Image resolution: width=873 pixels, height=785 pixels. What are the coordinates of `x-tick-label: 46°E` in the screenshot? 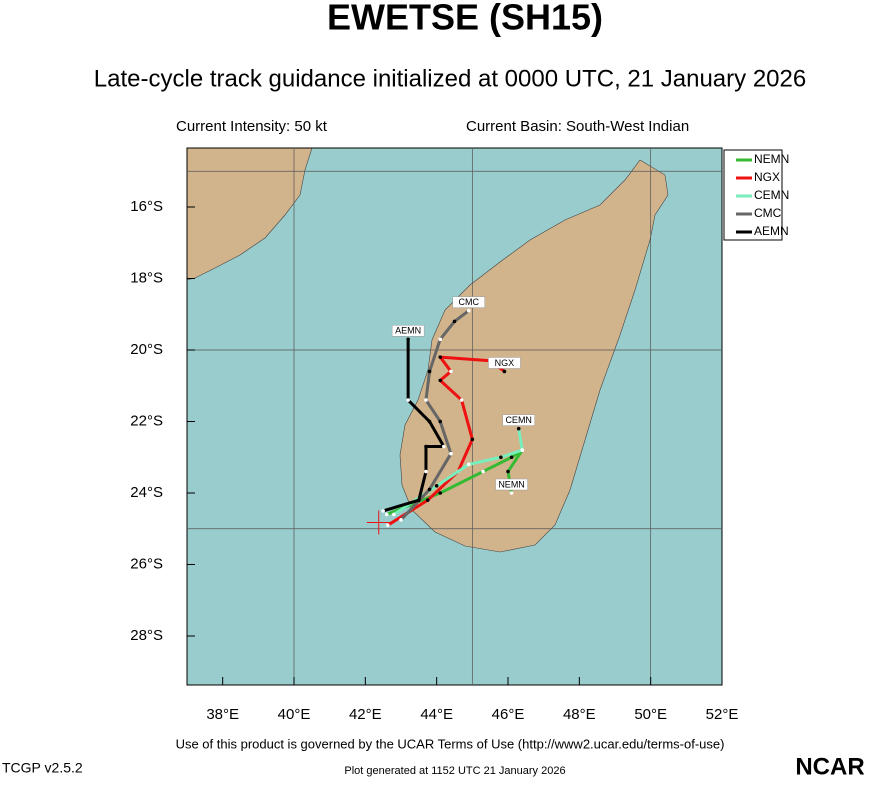 It's located at (508, 714).